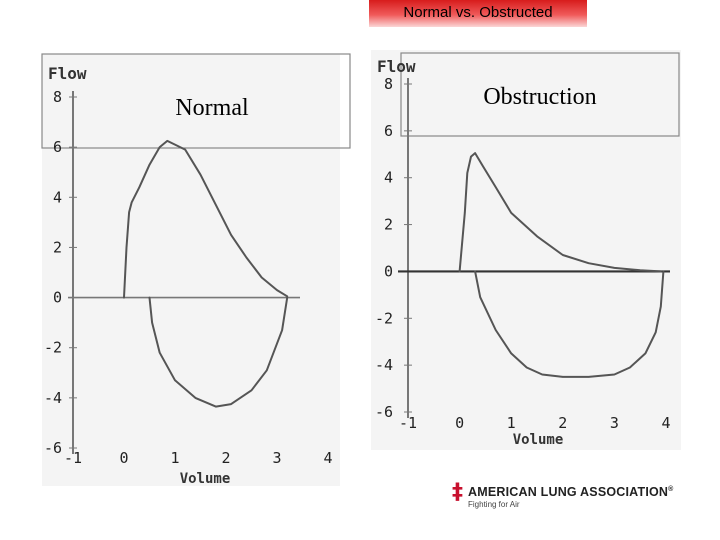 This screenshot has height=540, width=720. I want to click on logo-tagline: Fighting for Air, so click(494, 504).